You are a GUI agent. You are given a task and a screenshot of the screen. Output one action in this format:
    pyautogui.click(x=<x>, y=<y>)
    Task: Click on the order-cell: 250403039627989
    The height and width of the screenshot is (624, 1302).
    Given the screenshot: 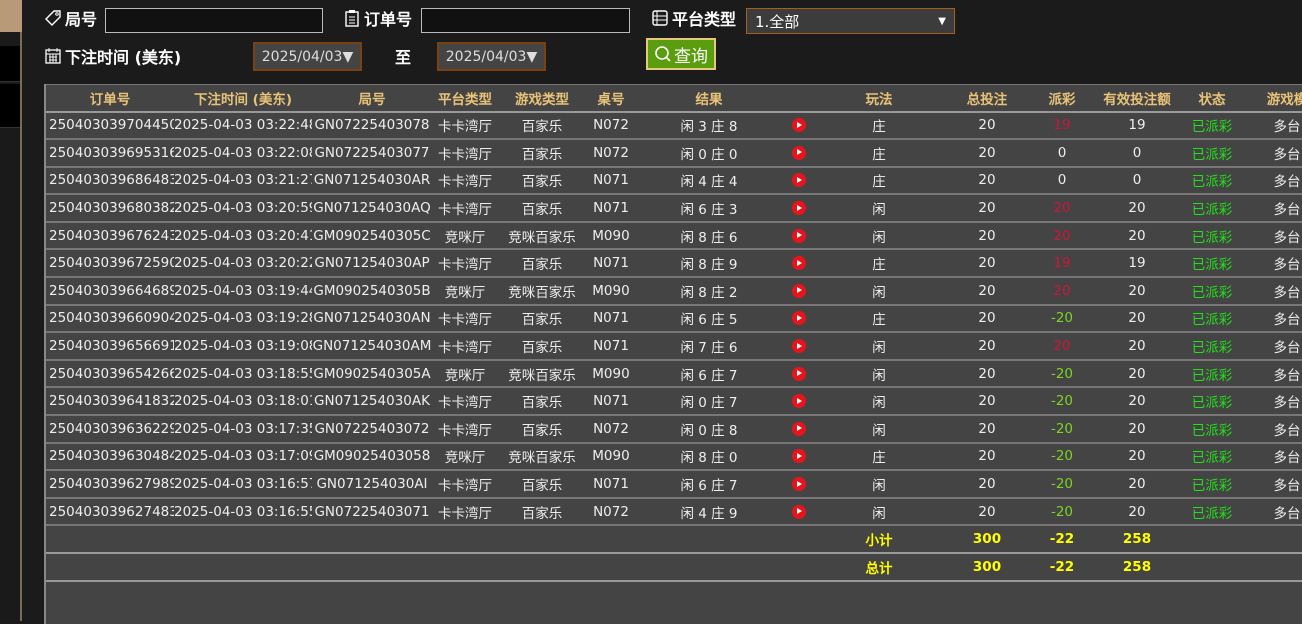 What is the action you would take?
    pyautogui.click(x=110, y=484)
    